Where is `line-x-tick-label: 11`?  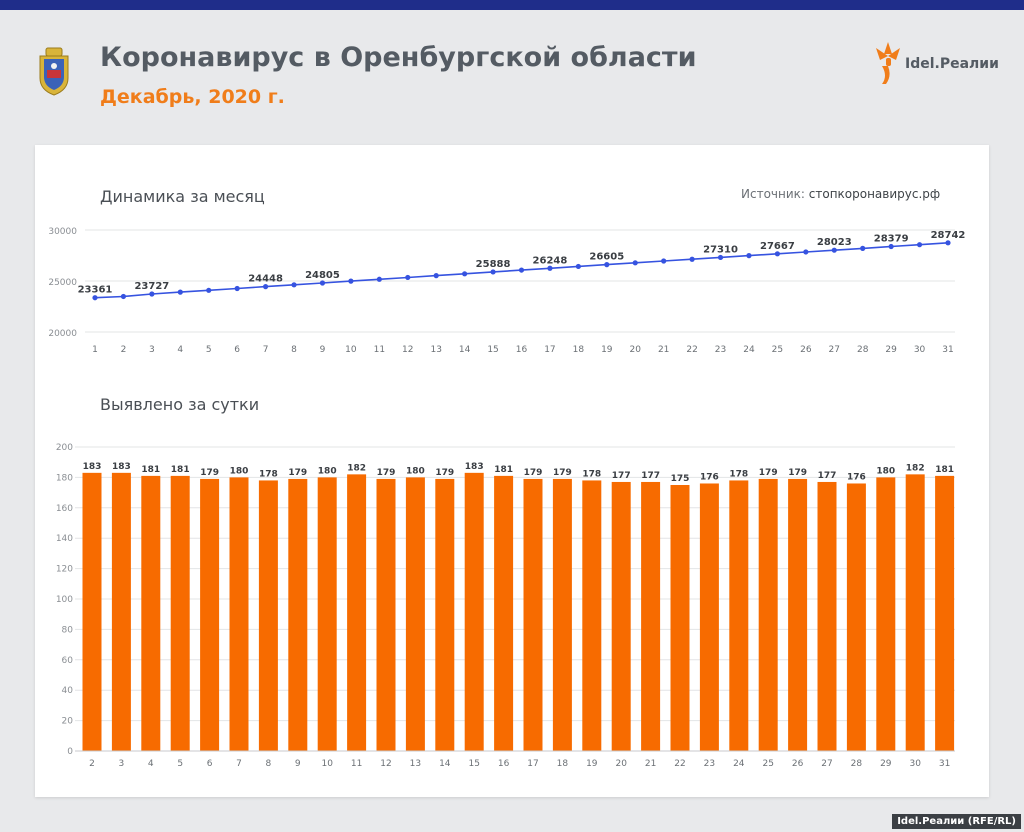 line-x-tick-label: 11 is located at coordinates (379, 350).